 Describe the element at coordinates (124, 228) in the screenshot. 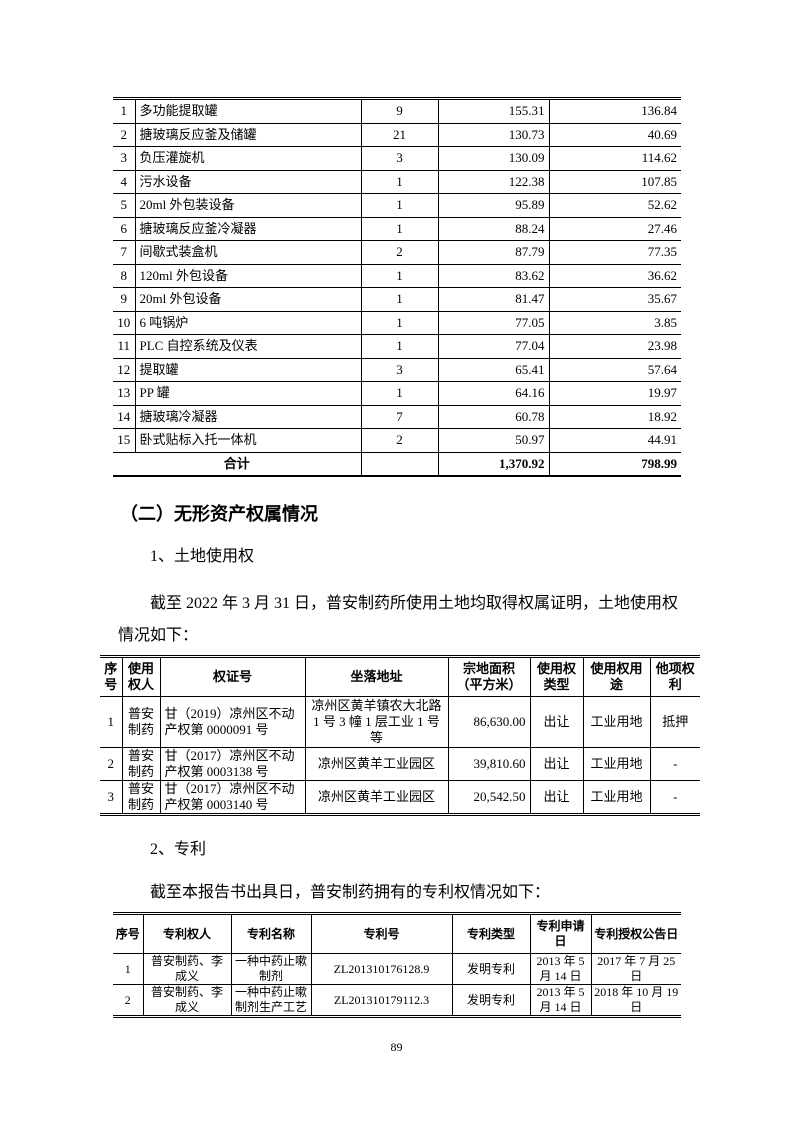

I see `table-cell: 6` at that location.